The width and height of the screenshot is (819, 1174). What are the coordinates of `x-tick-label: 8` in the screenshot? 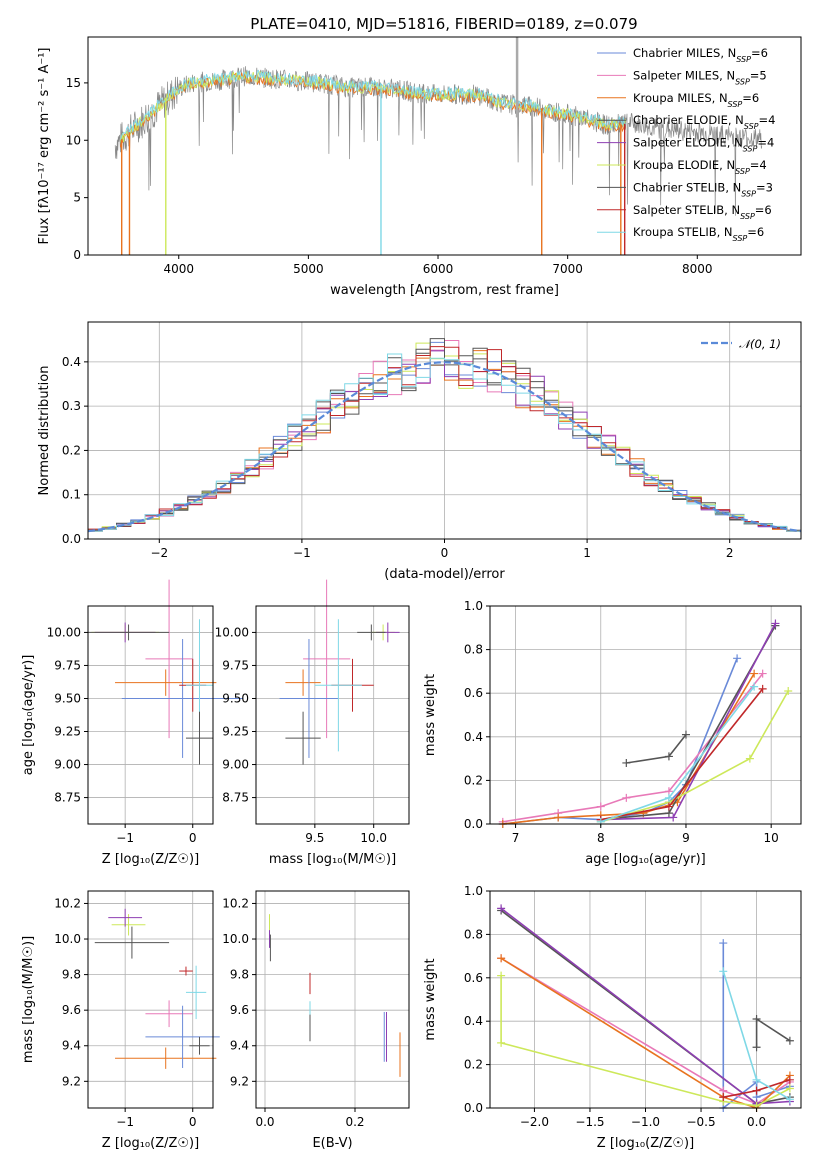 It's located at (601, 838).